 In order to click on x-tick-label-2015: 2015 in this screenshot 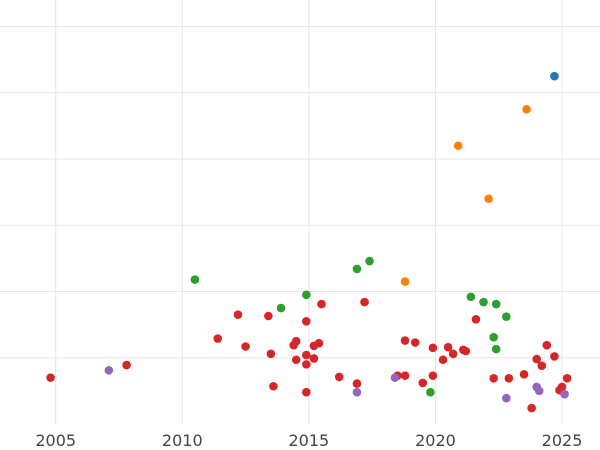, I will do `click(309, 440)`.